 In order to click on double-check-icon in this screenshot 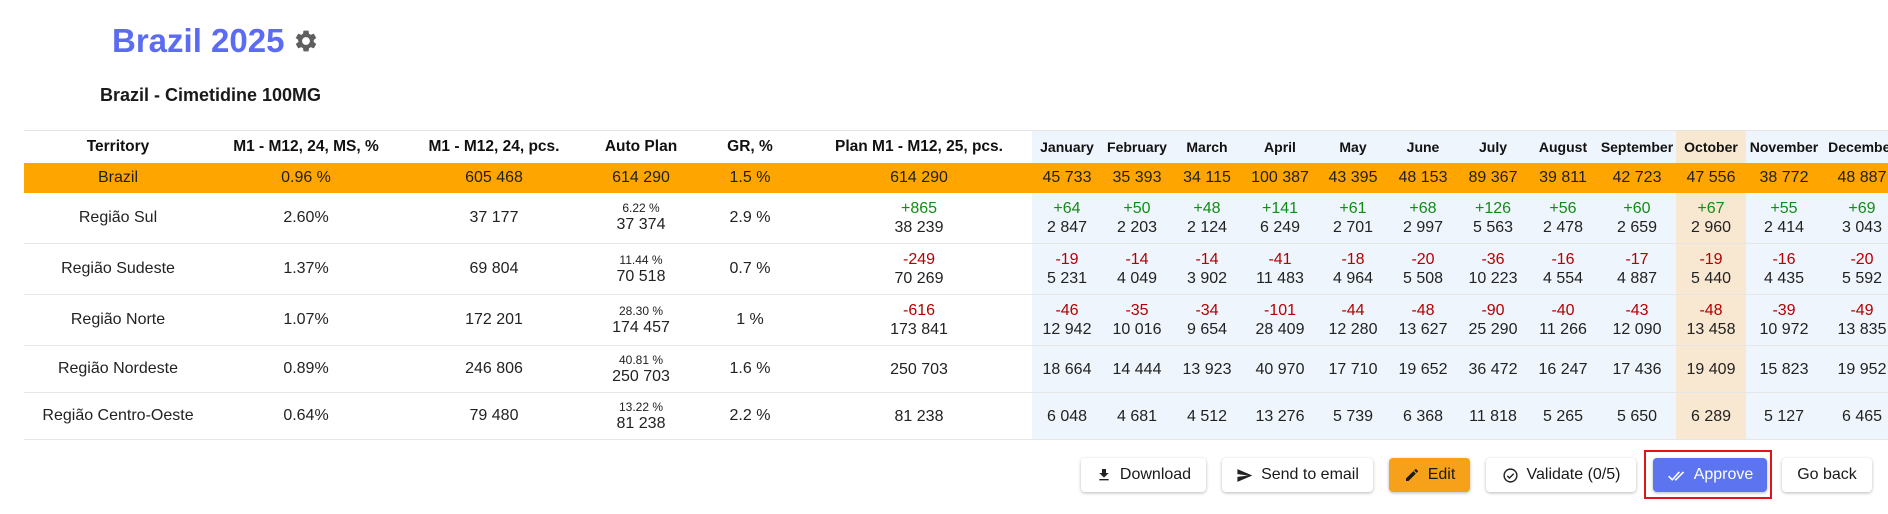, I will do `click(1675, 475)`.